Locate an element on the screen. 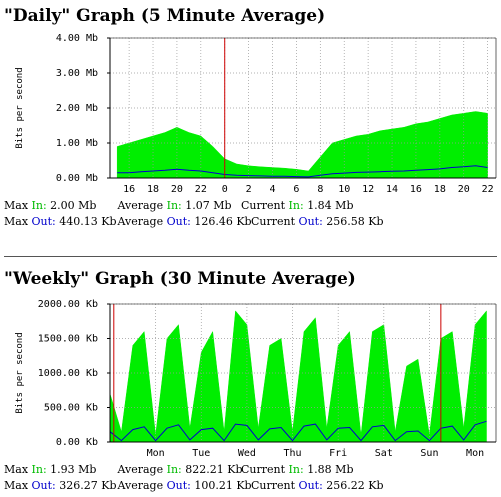 Image resolution: width=501 pixels, height=497 pixels. daily-ytick-label-3: 3.00 Mb is located at coordinates (77, 73).